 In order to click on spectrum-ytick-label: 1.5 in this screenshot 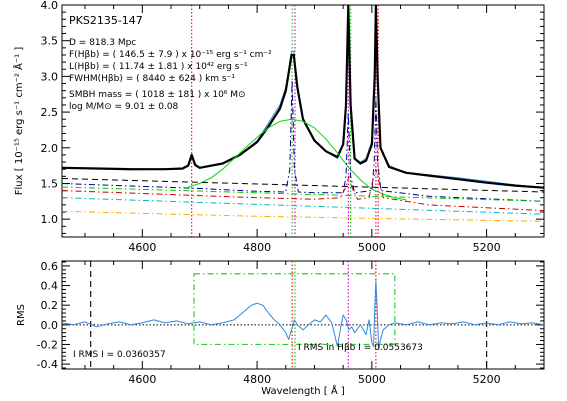, I will do `click(50, 183)`.